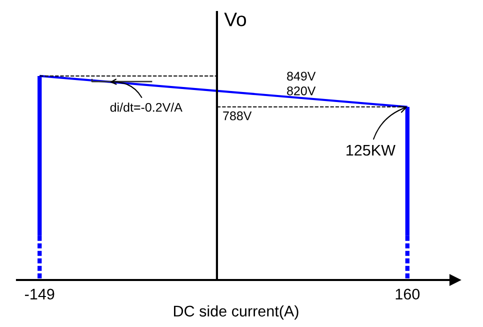 Image resolution: width=483 pixels, height=327 pixels. Describe the element at coordinates (236, 312) in the screenshot. I see `x-axis-title: DC side current(A)` at that location.